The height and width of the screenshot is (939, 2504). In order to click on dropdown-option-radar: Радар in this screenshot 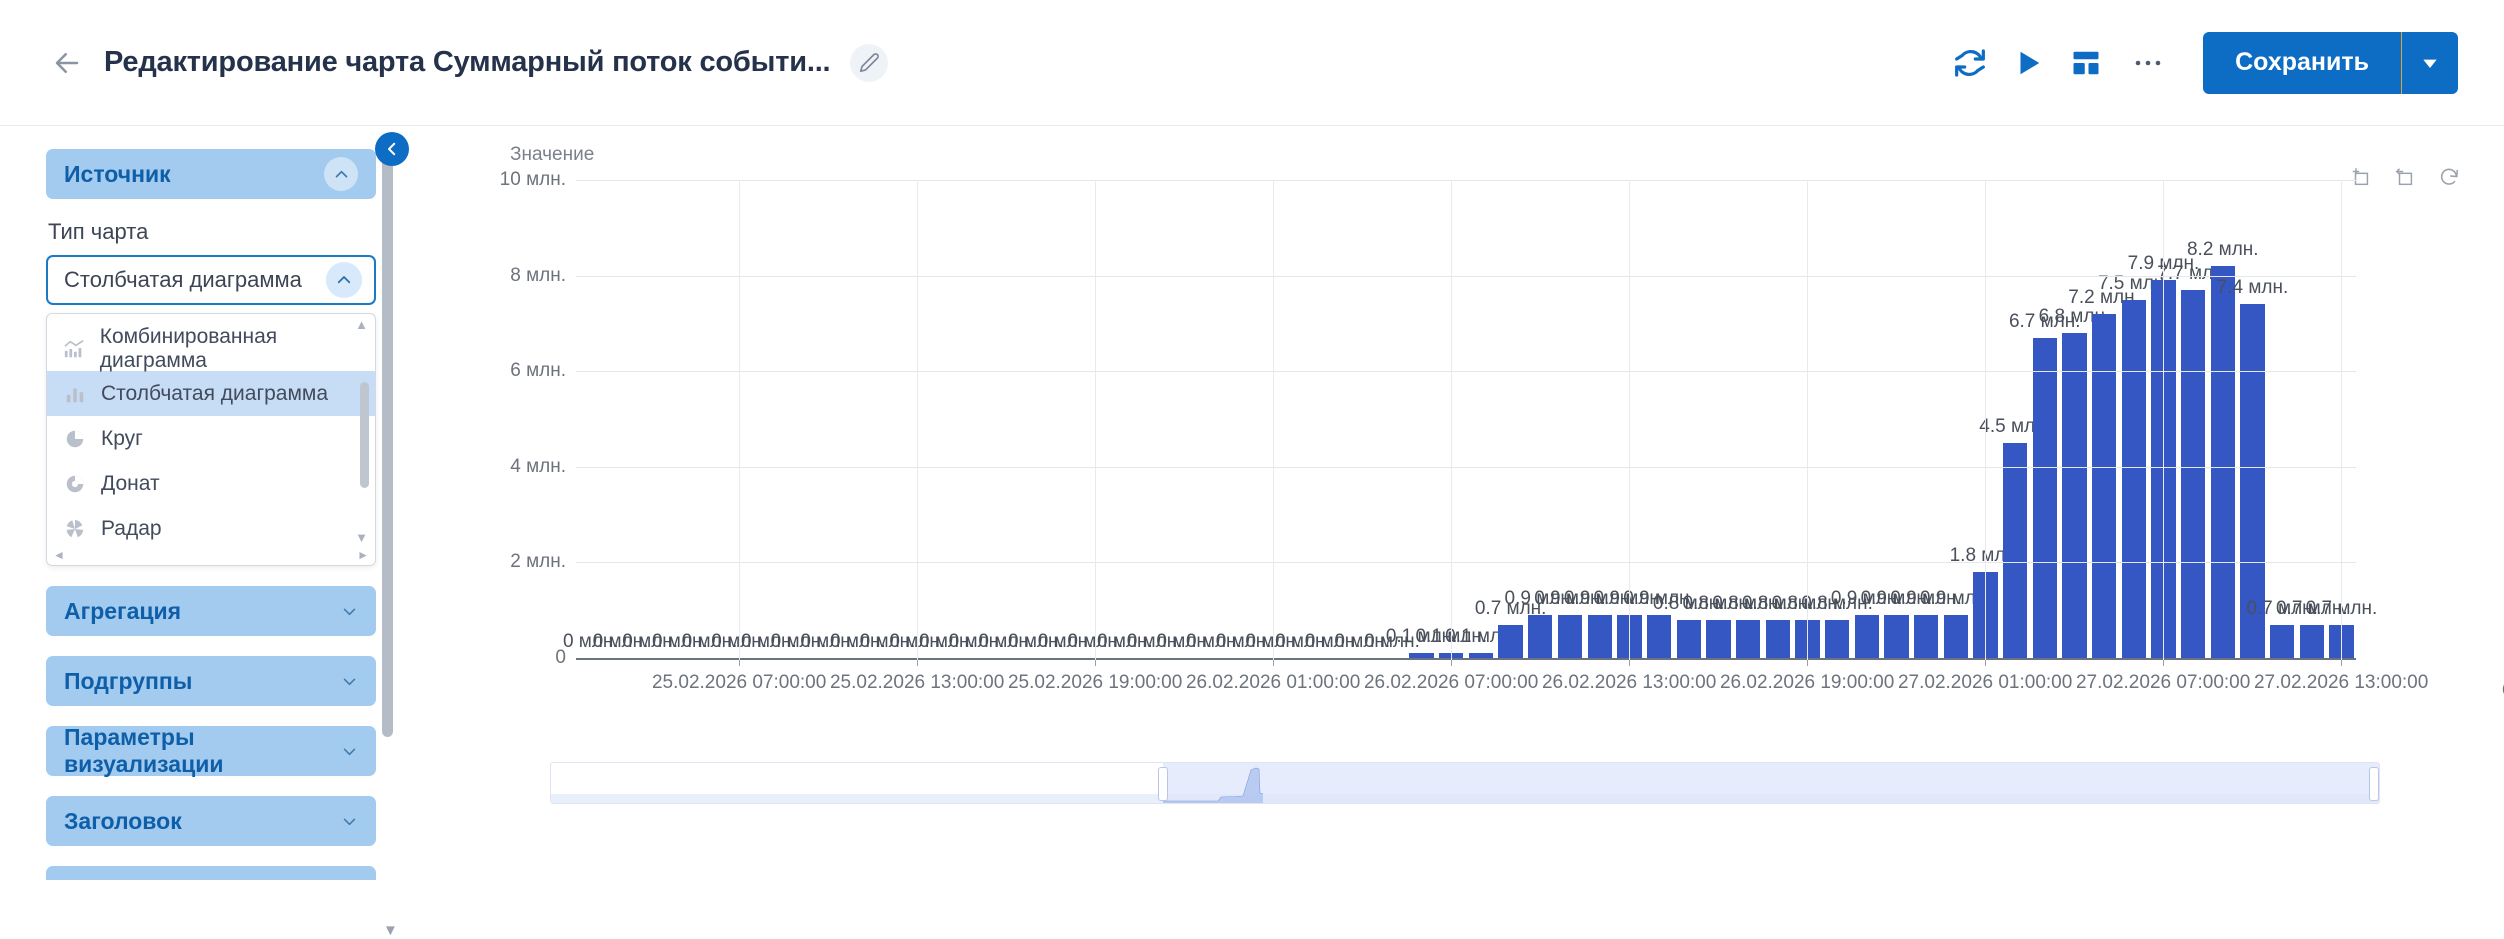, I will do `click(211, 528)`.